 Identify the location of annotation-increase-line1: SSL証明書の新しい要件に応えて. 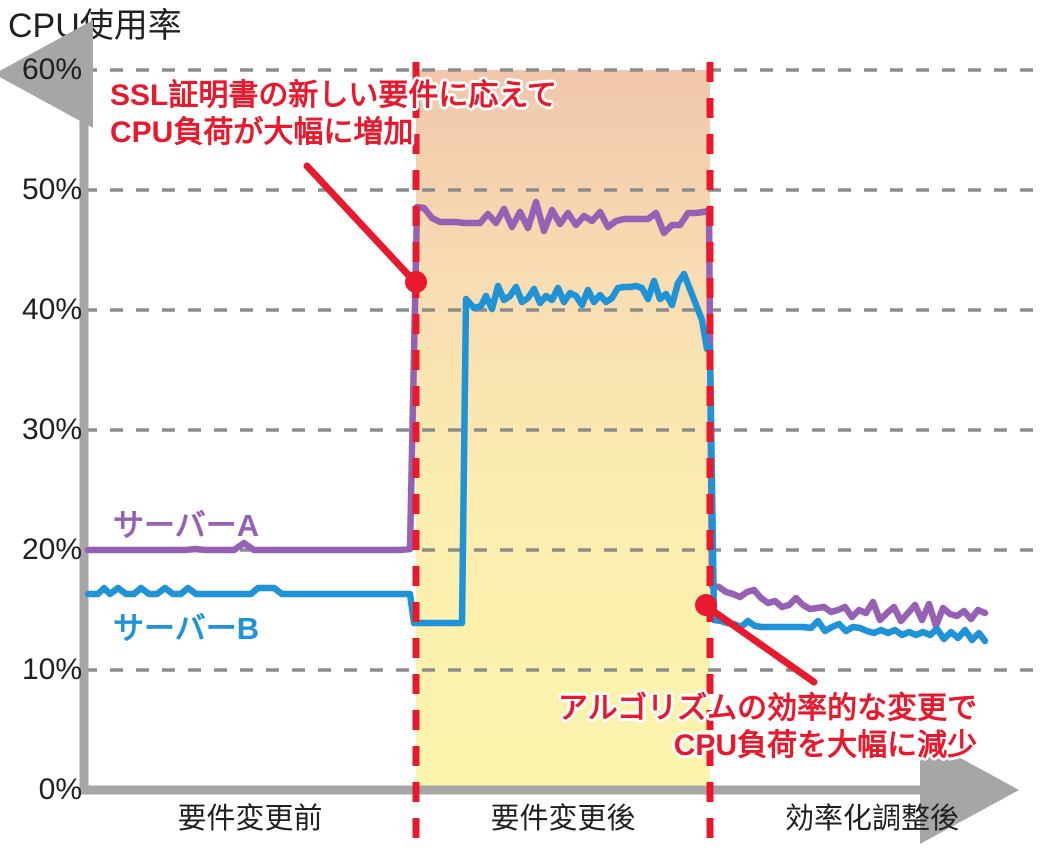
(333, 95).